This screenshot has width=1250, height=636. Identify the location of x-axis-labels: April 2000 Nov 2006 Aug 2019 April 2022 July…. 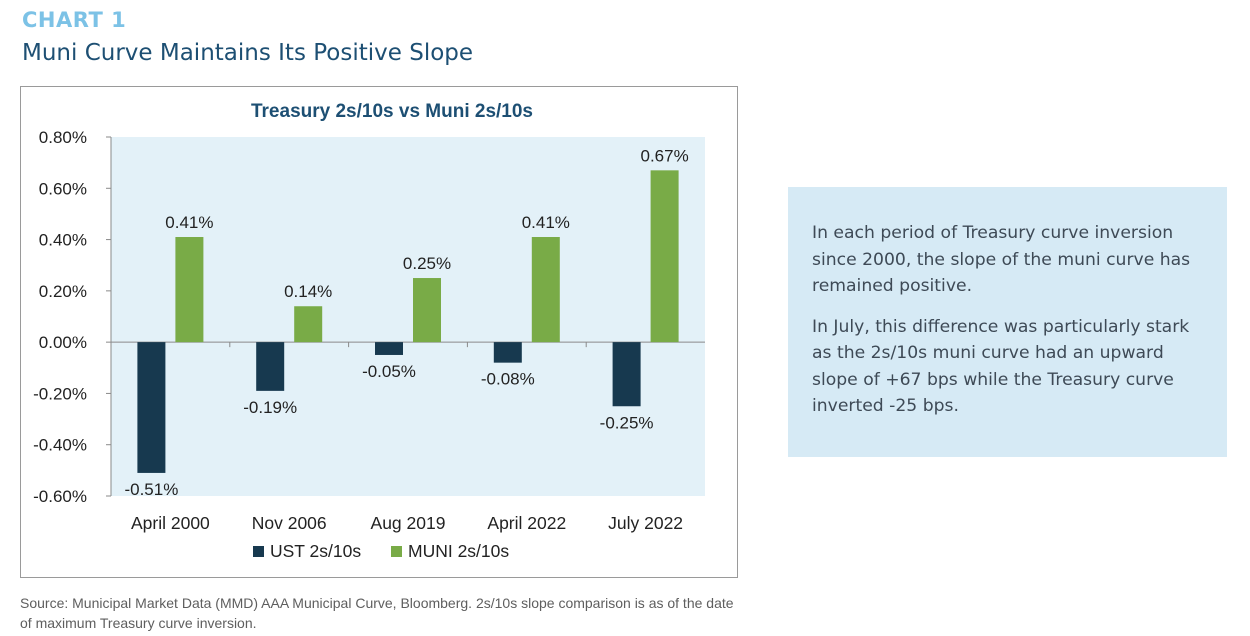
(407, 523).